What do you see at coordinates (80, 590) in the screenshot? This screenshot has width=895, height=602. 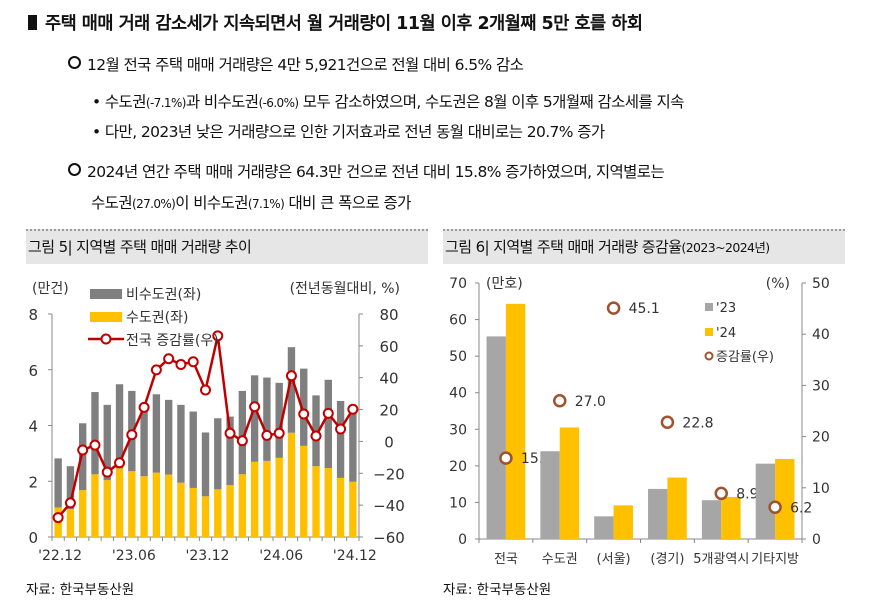 I see `source-note-fig5: 자료: 한국부동산원` at bounding box center [80, 590].